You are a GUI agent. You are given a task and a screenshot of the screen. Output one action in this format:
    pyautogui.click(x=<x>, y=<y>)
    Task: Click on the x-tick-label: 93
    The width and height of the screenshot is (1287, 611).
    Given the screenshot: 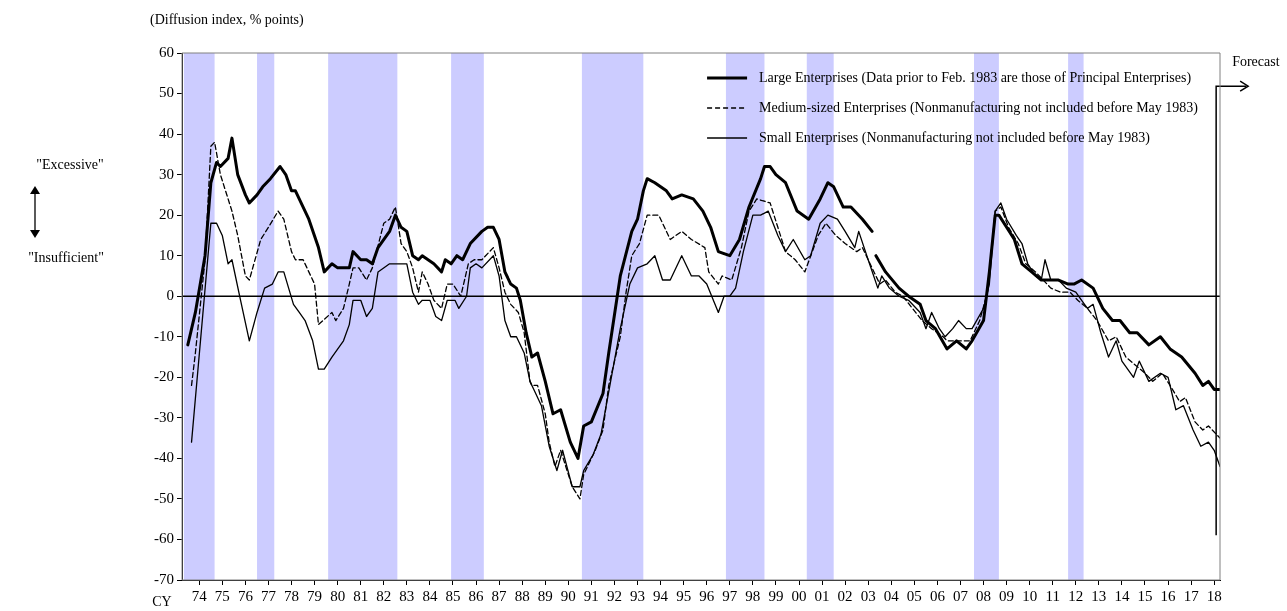 What is the action you would take?
    pyautogui.click(x=638, y=595)
    